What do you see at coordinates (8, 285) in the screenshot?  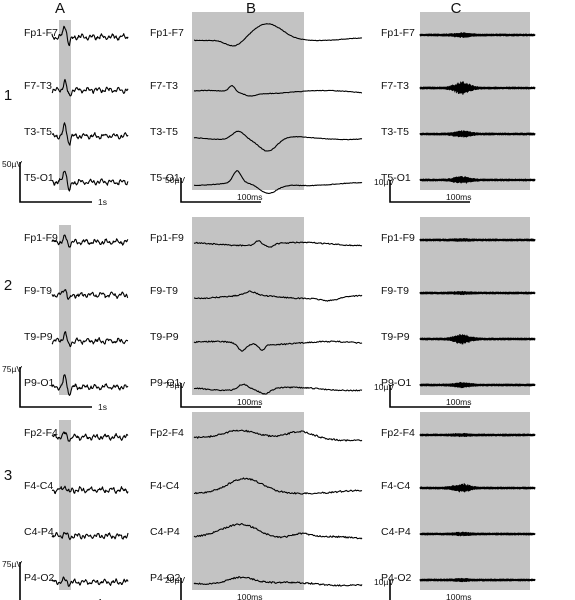 I see `row-label-2: 2` at bounding box center [8, 285].